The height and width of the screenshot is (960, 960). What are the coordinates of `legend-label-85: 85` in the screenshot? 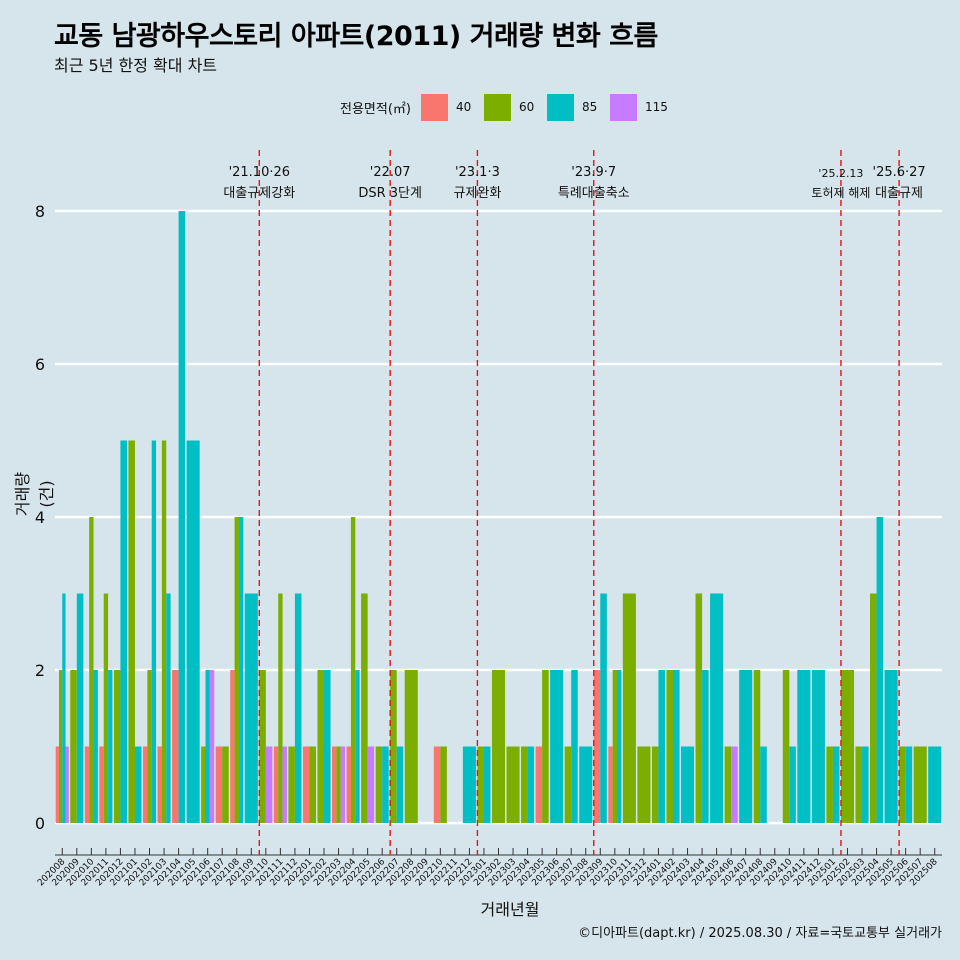 It's located at (589, 107).